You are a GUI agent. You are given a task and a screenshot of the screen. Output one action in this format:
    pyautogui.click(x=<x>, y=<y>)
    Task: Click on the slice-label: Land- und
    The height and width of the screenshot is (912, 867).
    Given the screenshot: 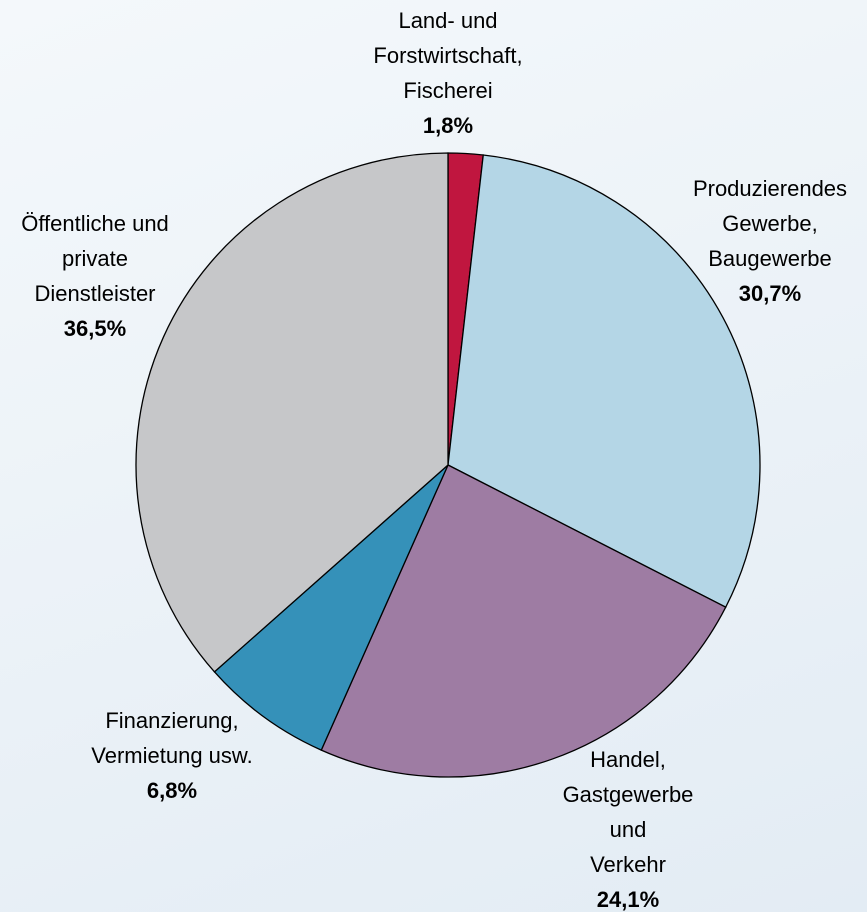 What is the action you would take?
    pyautogui.click(x=447, y=20)
    